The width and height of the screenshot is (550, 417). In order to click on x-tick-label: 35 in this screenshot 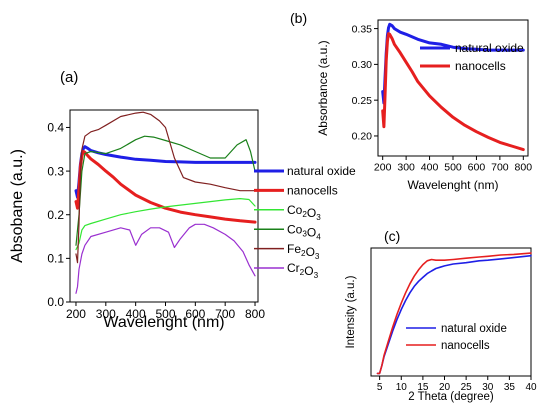, I will do `click(510, 387)`.